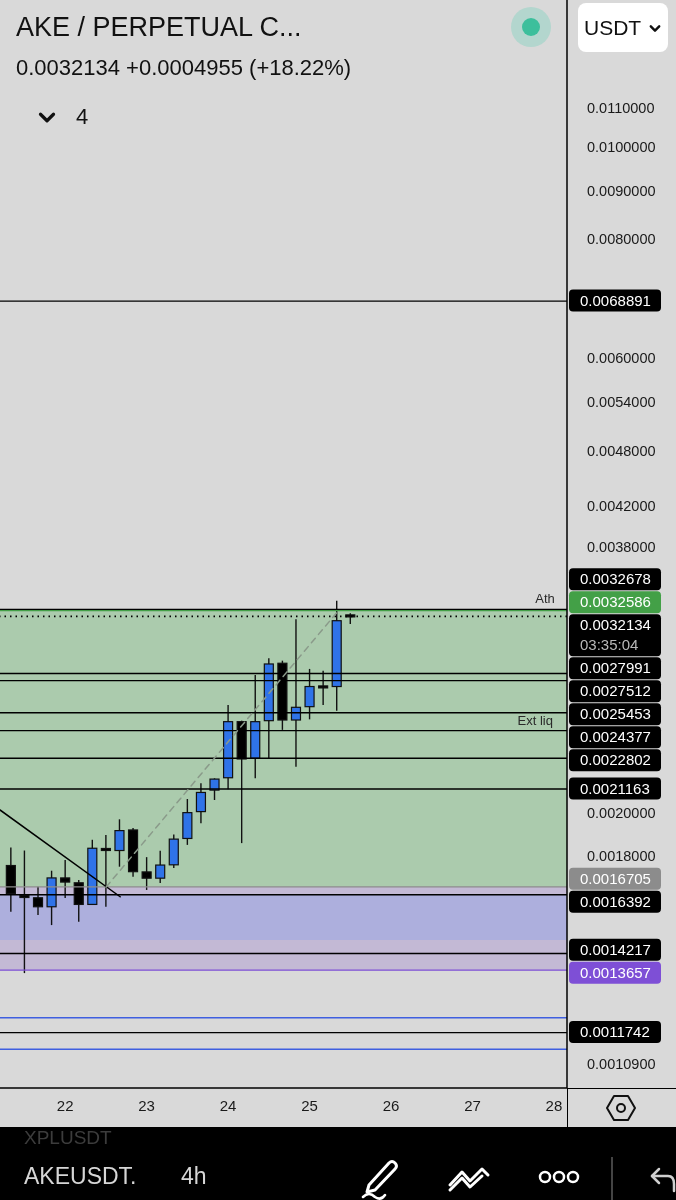  Describe the element at coordinates (615, 602) in the screenshot. I see `ref-line-label: 0.0032586` at that location.